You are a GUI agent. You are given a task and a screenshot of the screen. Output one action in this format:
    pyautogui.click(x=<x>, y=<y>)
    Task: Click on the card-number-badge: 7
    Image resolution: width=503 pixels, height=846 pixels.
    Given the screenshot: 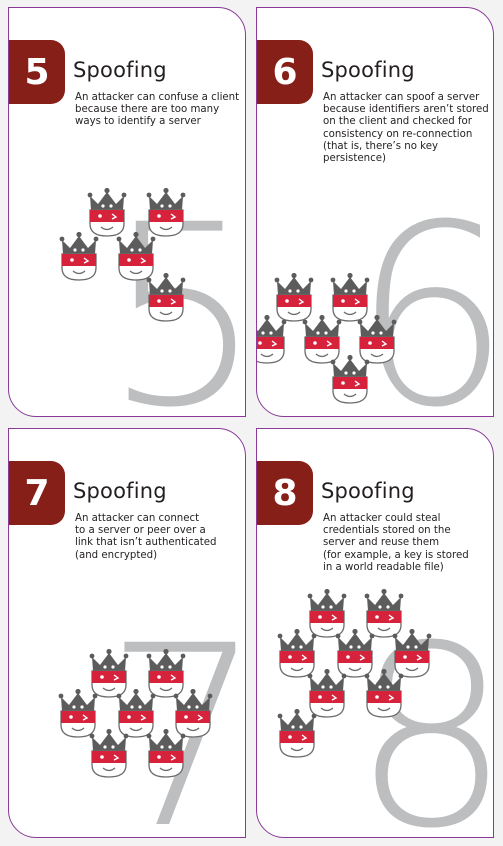 What is the action you would take?
    pyautogui.click(x=37, y=493)
    